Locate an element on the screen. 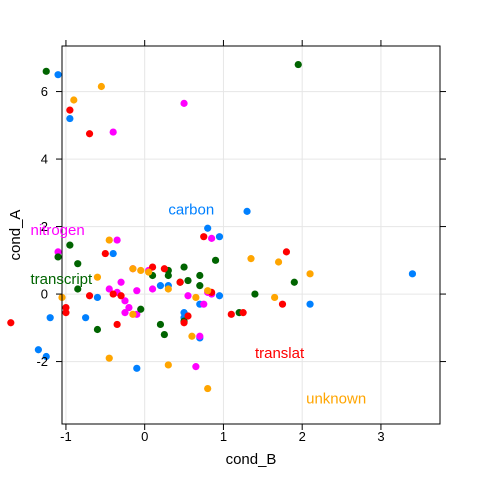 Image resolution: width=480 pixels, height=480 pixels. x-tick-label: -1 is located at coordinates (66, 436).